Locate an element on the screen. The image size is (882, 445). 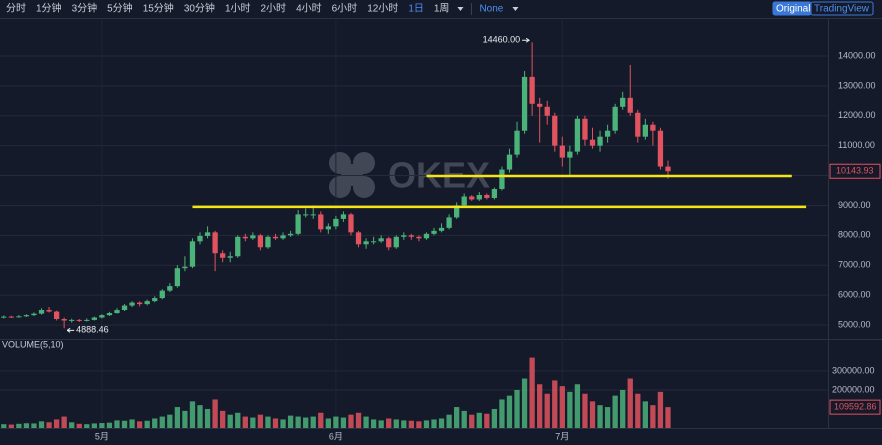
interval-button: 6小时 is located at coordinates (345, 9).